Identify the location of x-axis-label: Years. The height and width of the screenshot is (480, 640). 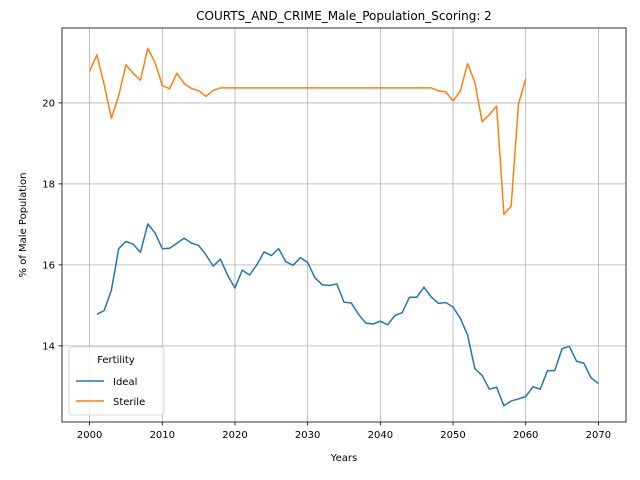
(343, 458).